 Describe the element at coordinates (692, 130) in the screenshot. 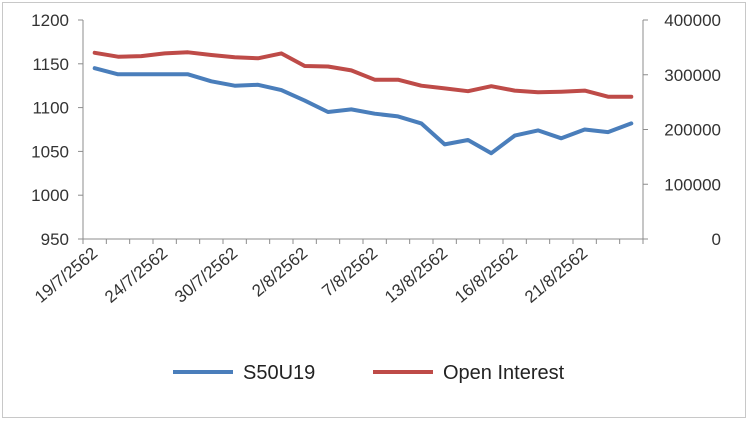

I see `right-tick-label: 200000` at that location.